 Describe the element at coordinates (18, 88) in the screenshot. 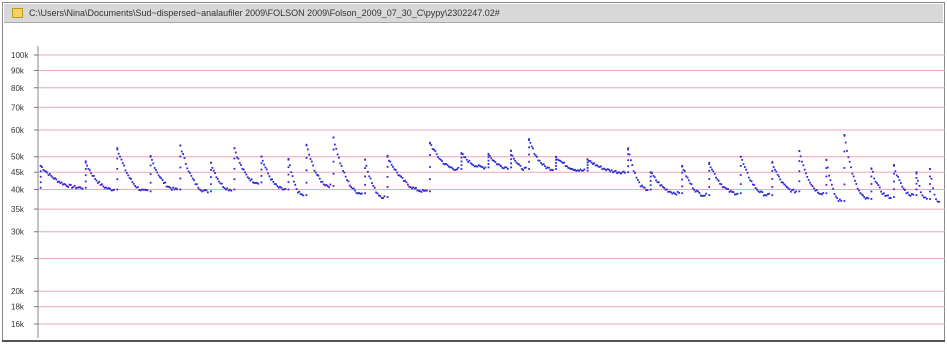

I see `y-tick-label: 80k` at that location.